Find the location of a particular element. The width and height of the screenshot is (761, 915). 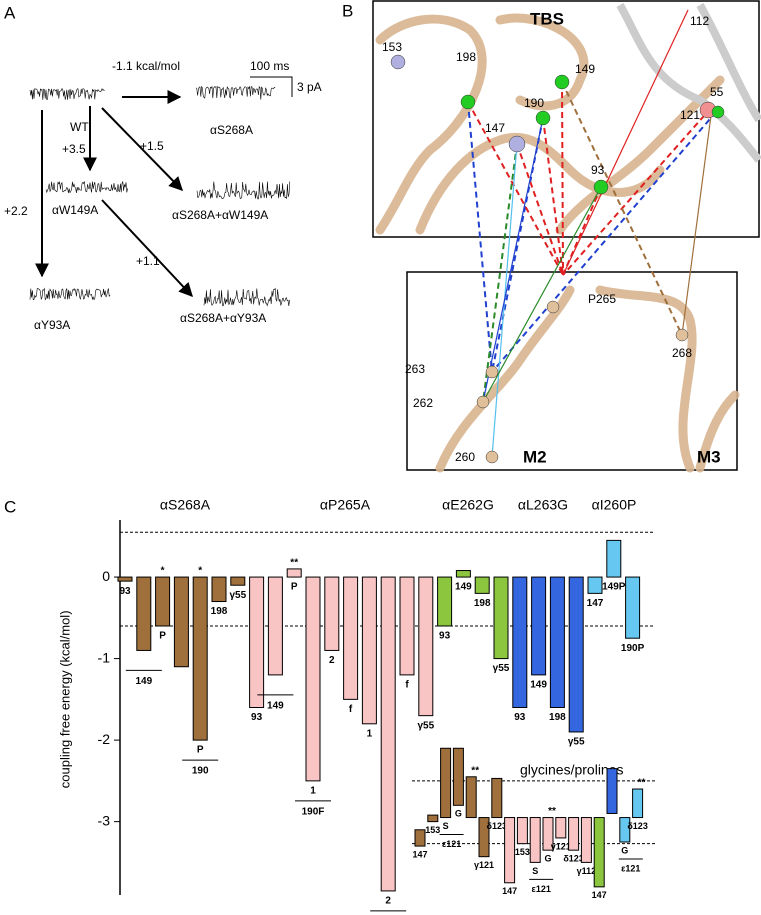

bar-label: 2 is located at coordinates (388, 901).